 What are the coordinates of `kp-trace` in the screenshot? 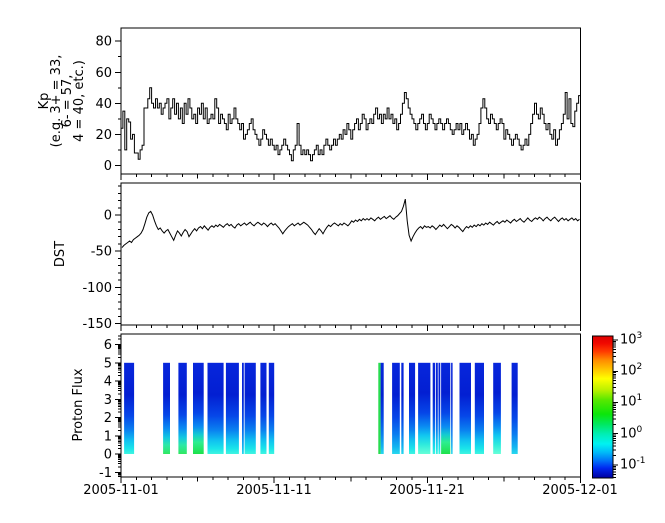 It's located at (351, 124).